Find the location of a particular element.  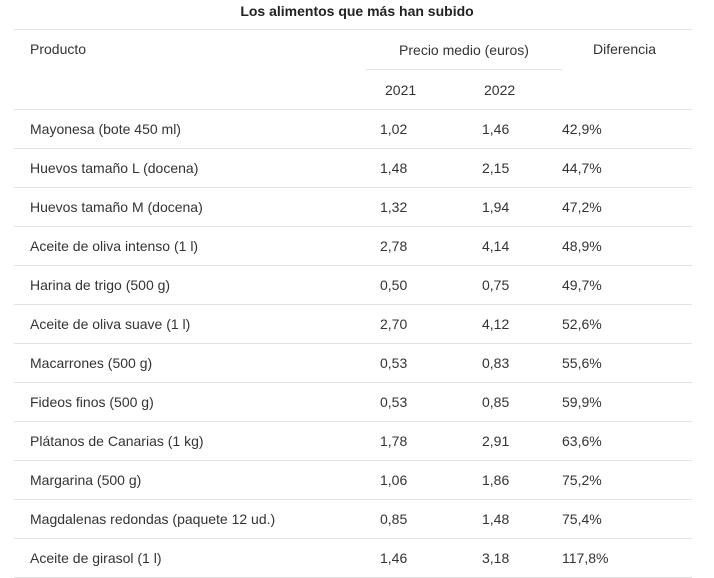

header-year-2022: 2022 is located at coordinates (514, 89).